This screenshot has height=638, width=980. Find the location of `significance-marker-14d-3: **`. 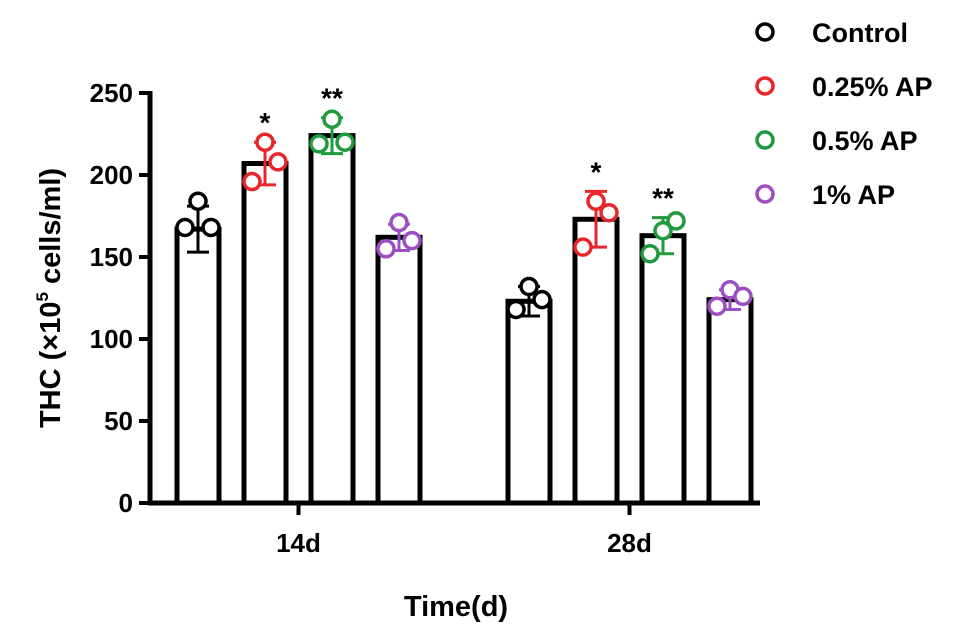

significance-marker-14d-3: ** is located at coordinates (332, 98).